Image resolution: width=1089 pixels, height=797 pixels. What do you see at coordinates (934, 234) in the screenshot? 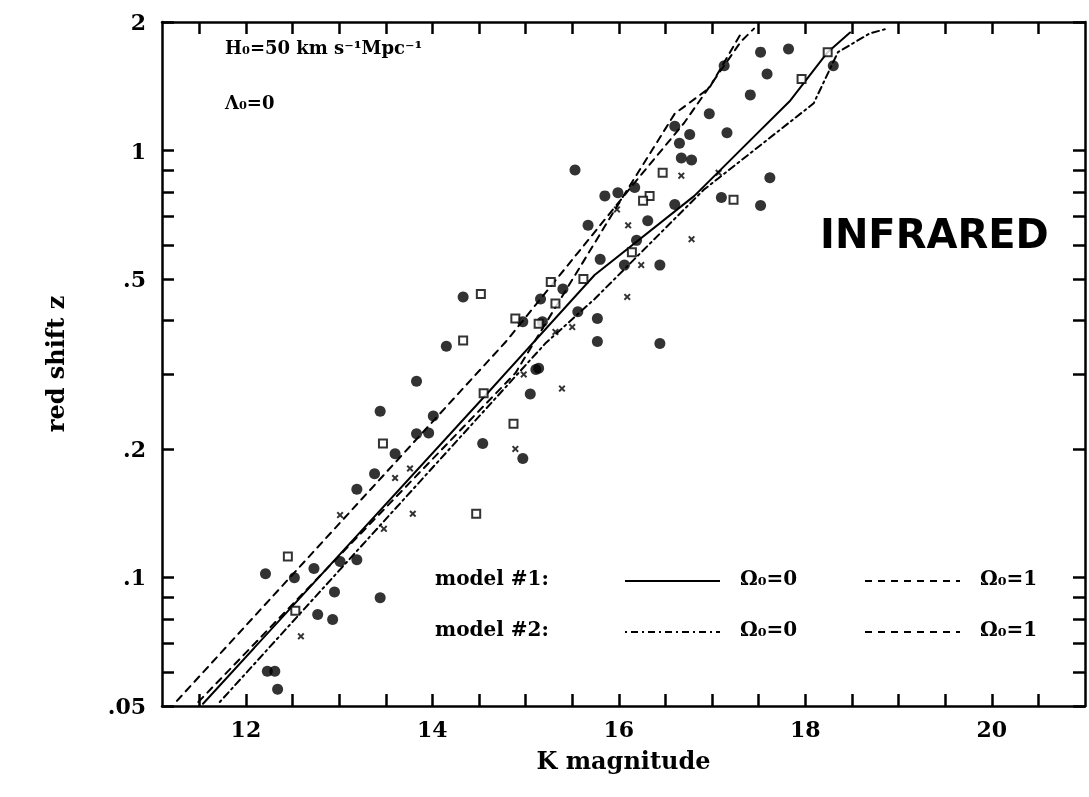
I see `annotation: INFRARED` at bounding box center [934, 234].